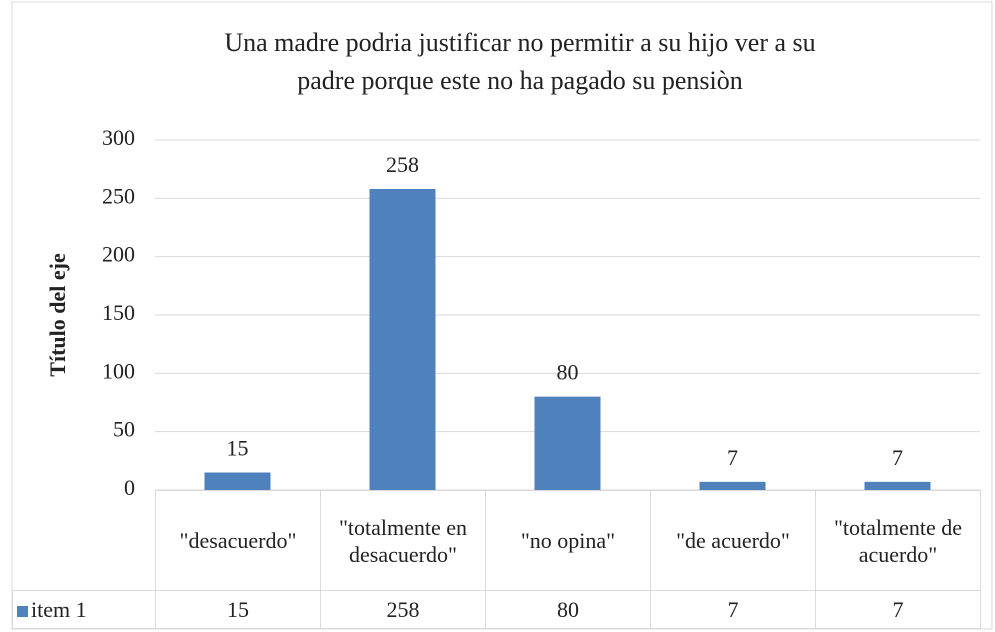 The height and width of the screenshot is (632, 995). Describe the element at coordinates (403, 609) in the screenshot. I see `table-value: 258` at that location.